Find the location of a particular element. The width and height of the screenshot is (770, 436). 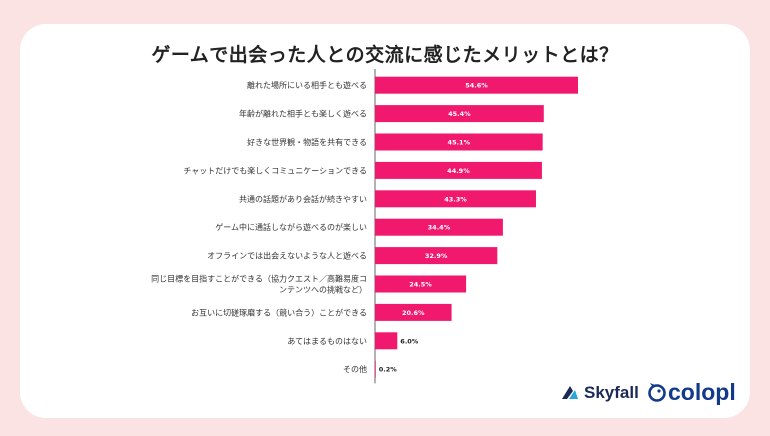

colopl-wordmark: colopl is located at coordinates (702, 392).